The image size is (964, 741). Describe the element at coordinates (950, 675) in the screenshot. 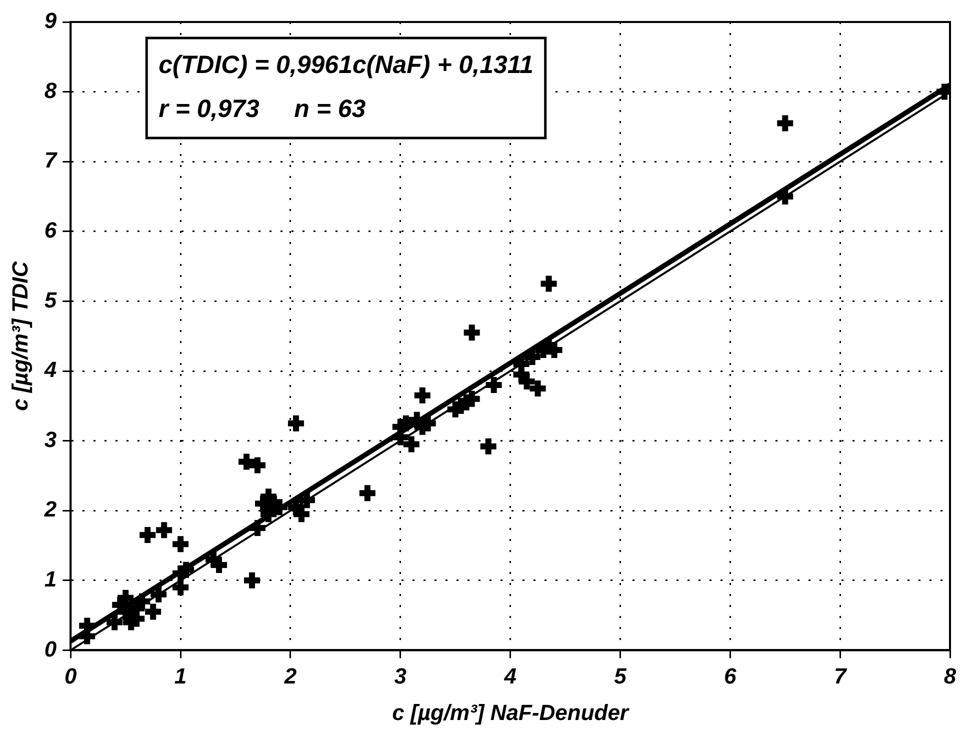

I see `x-tick-label: 8` at that location.